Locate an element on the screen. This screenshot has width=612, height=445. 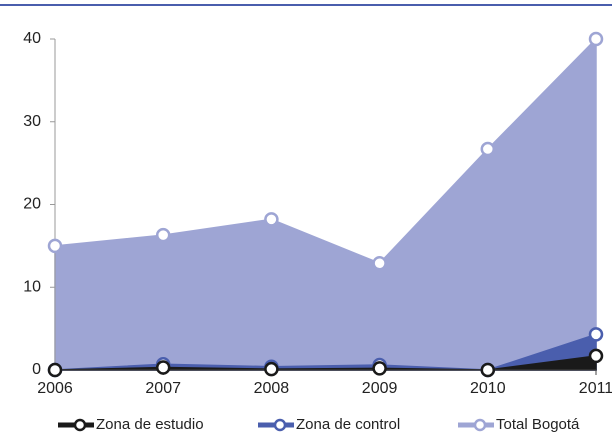
y-tick-label: 10 is located at coordinates (32, 286).